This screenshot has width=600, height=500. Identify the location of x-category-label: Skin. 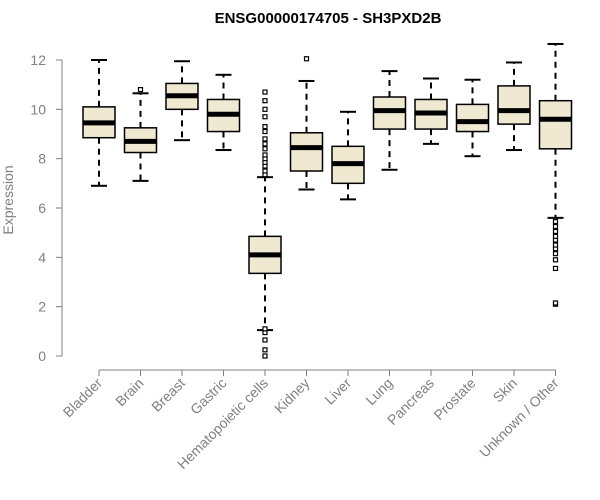
(505, 390).